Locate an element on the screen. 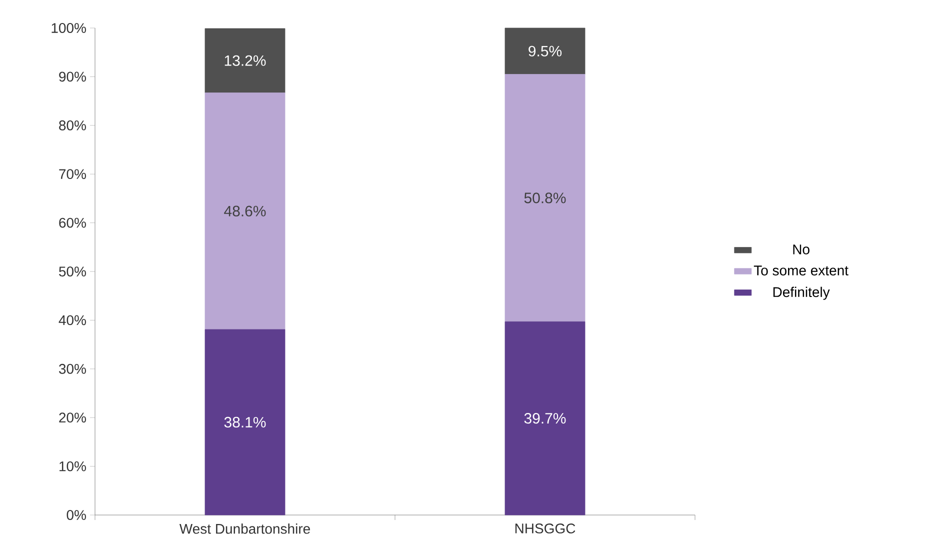 Image resolution: width=930 pixels, height=550 pixels. data-label: 38.1% is located at coordinates (245, 422).